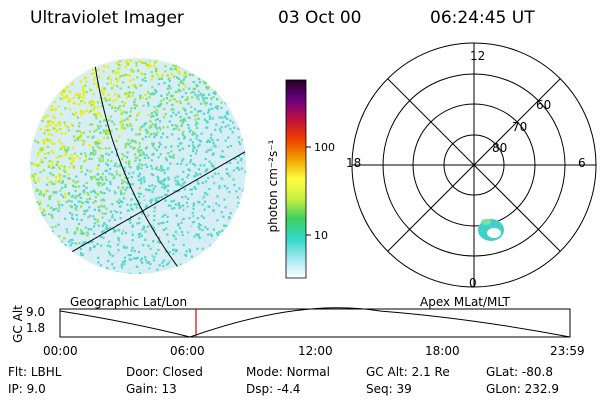  I want to click on colorbar-tick-10: 10, so click(321, 235).